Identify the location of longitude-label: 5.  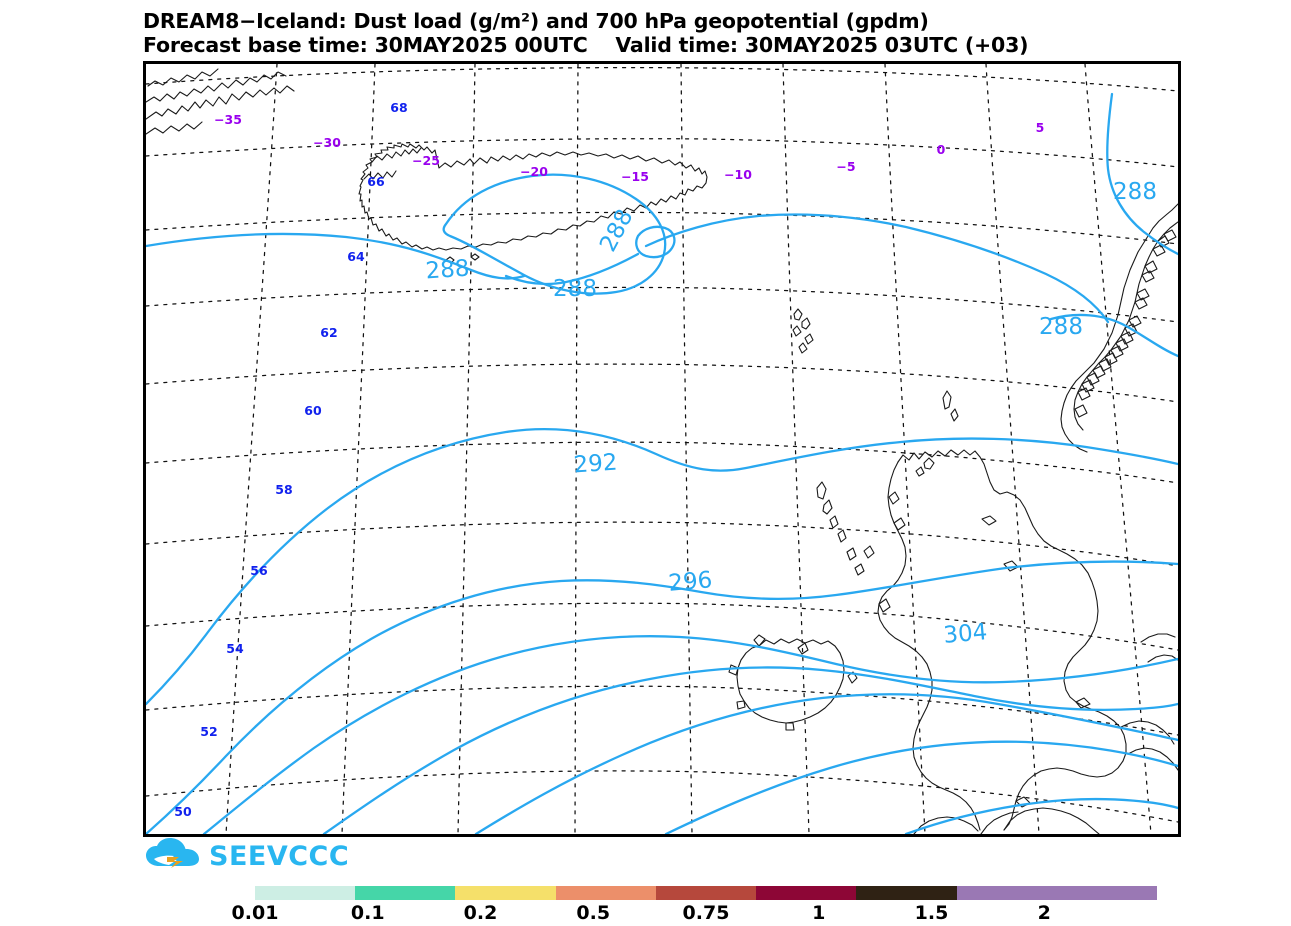
(1040, 127).